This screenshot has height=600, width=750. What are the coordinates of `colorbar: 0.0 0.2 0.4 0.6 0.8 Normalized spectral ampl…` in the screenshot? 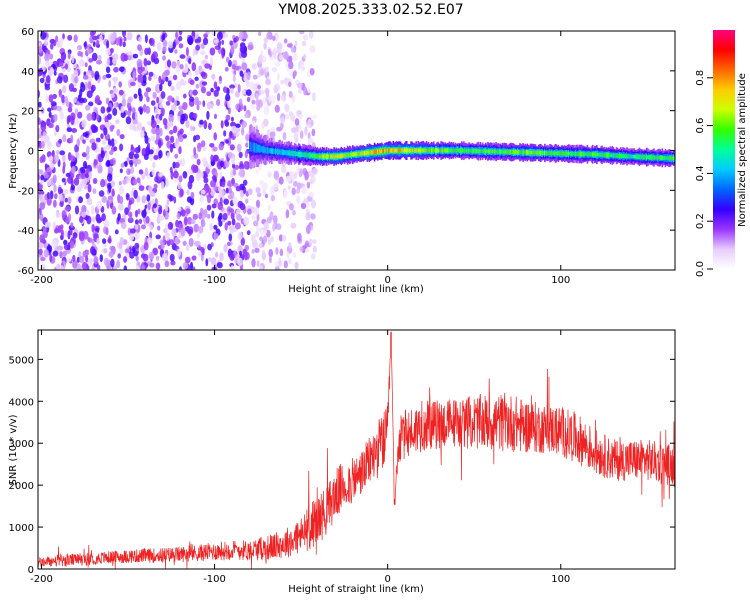 It's located at (721, 153).